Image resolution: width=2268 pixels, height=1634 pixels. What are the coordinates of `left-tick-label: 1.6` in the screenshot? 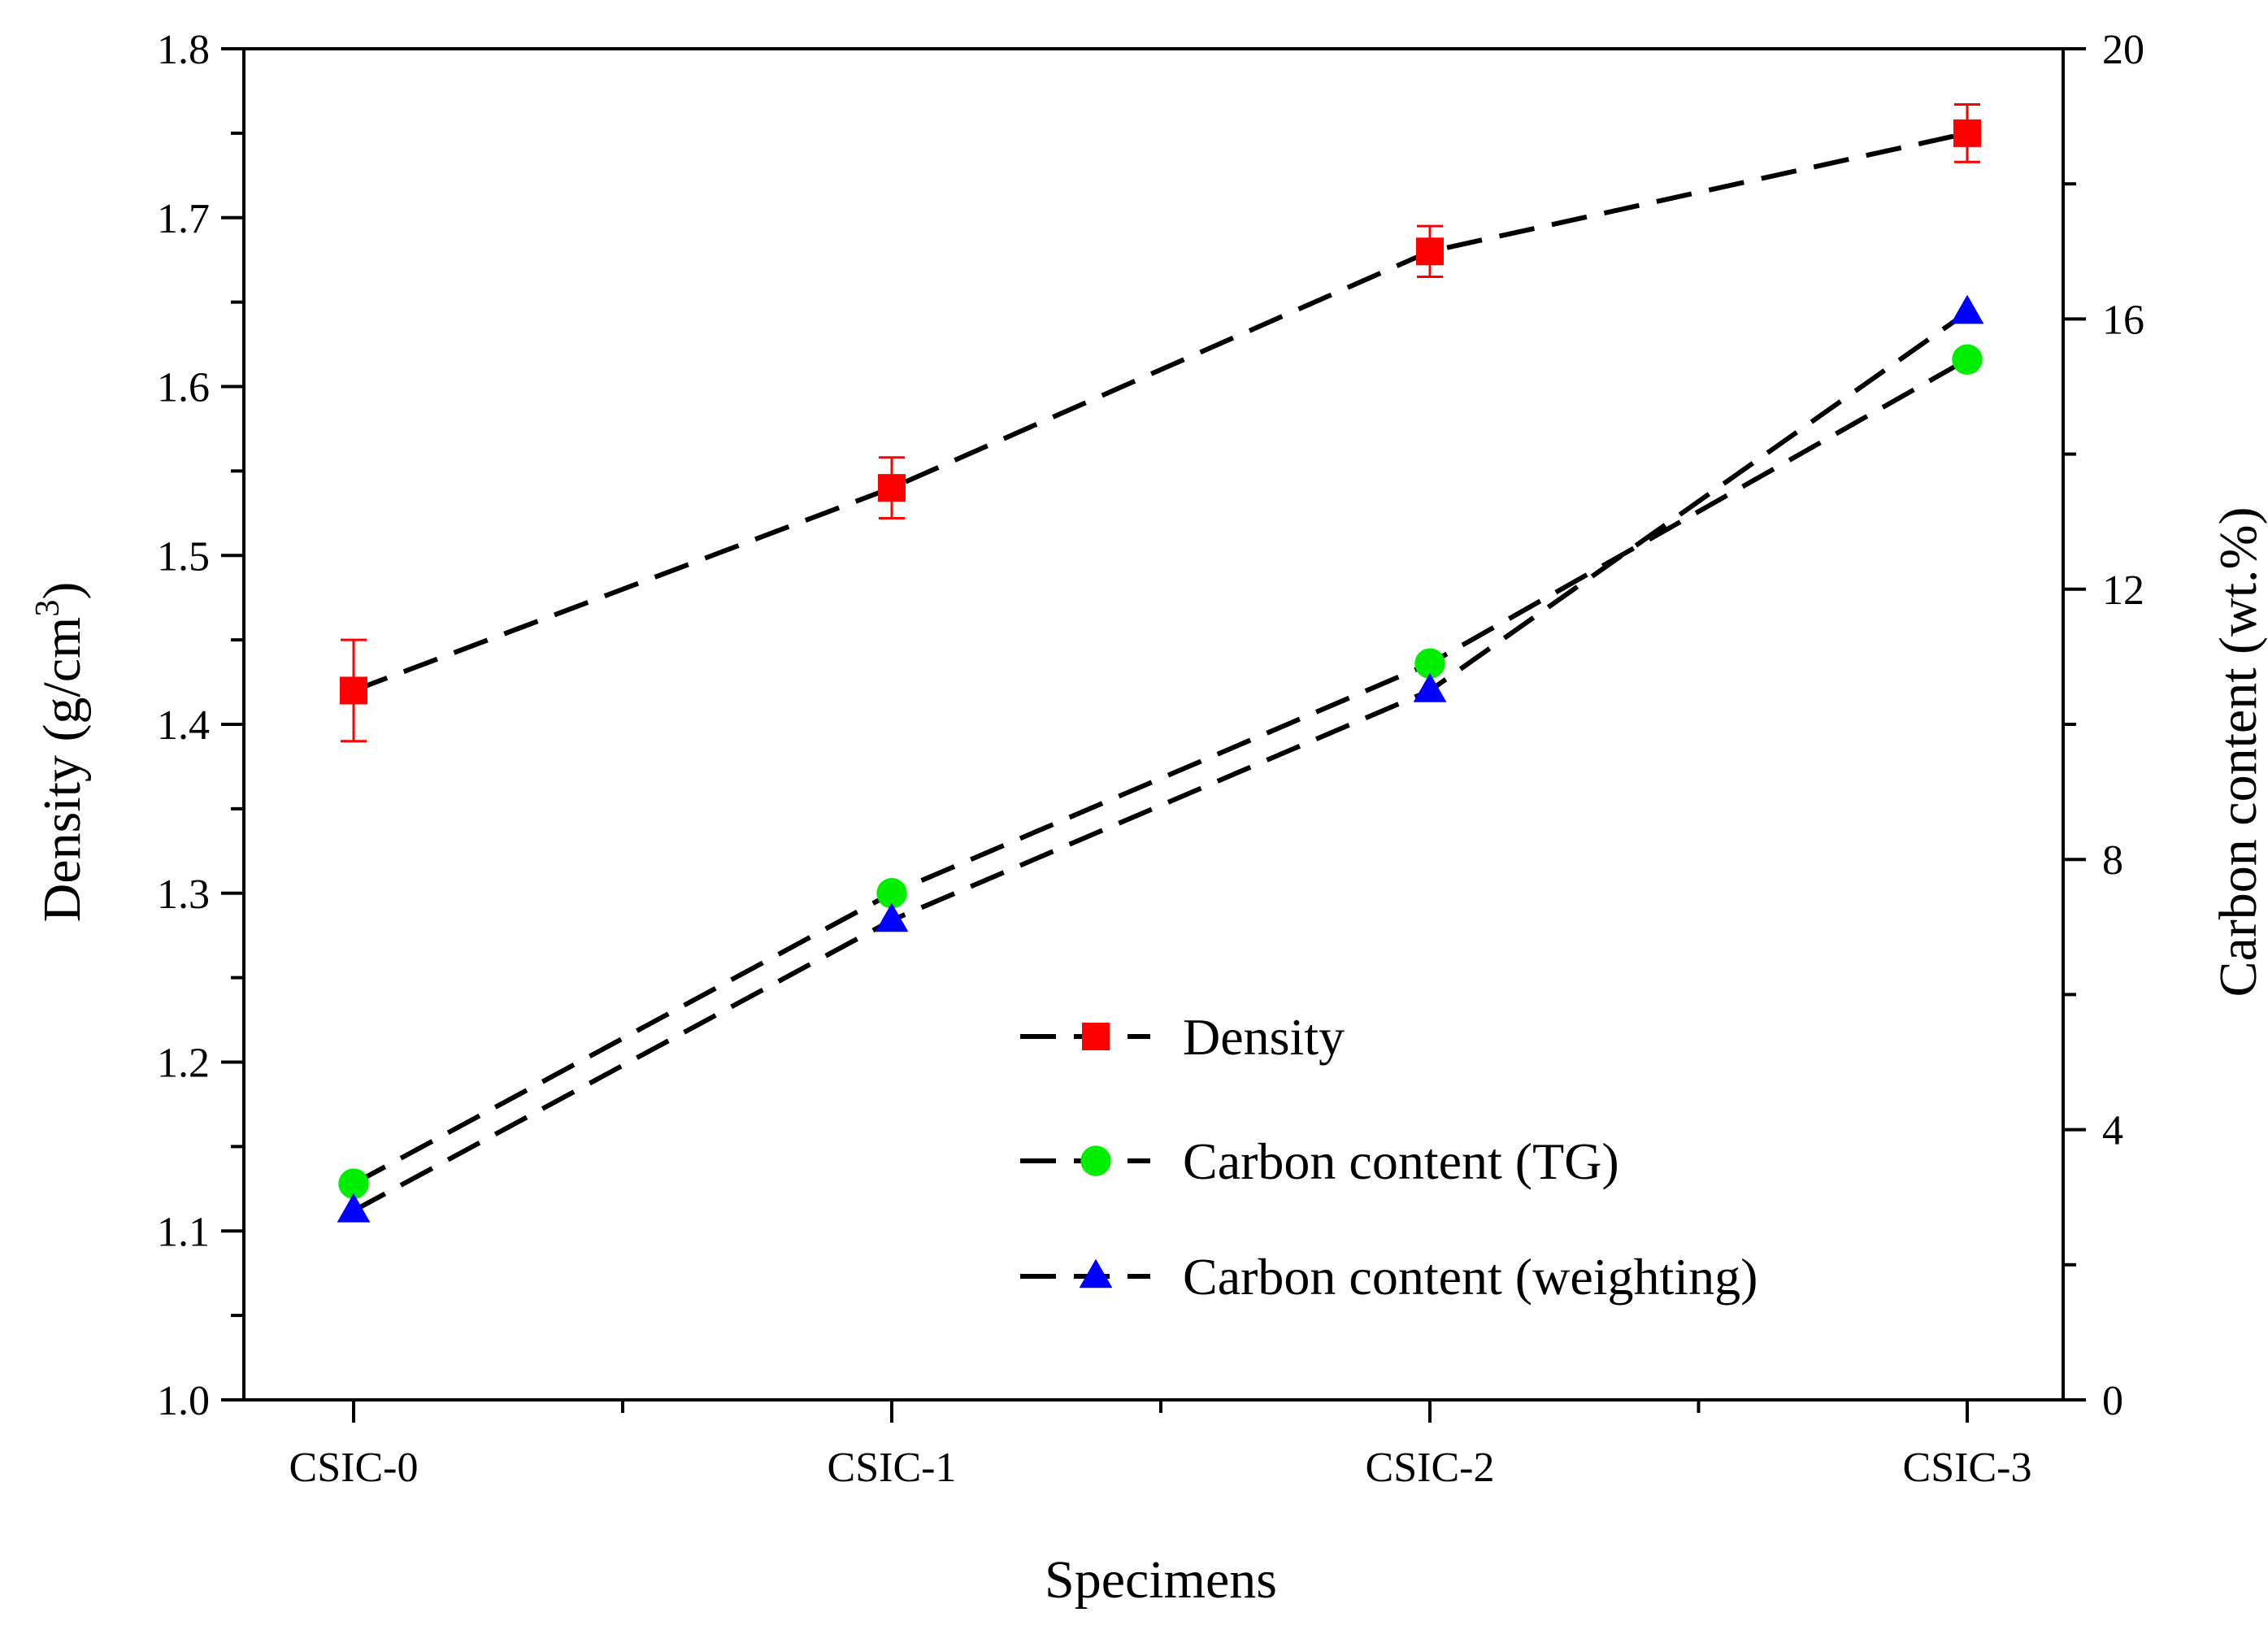 It's located at (183, 388).